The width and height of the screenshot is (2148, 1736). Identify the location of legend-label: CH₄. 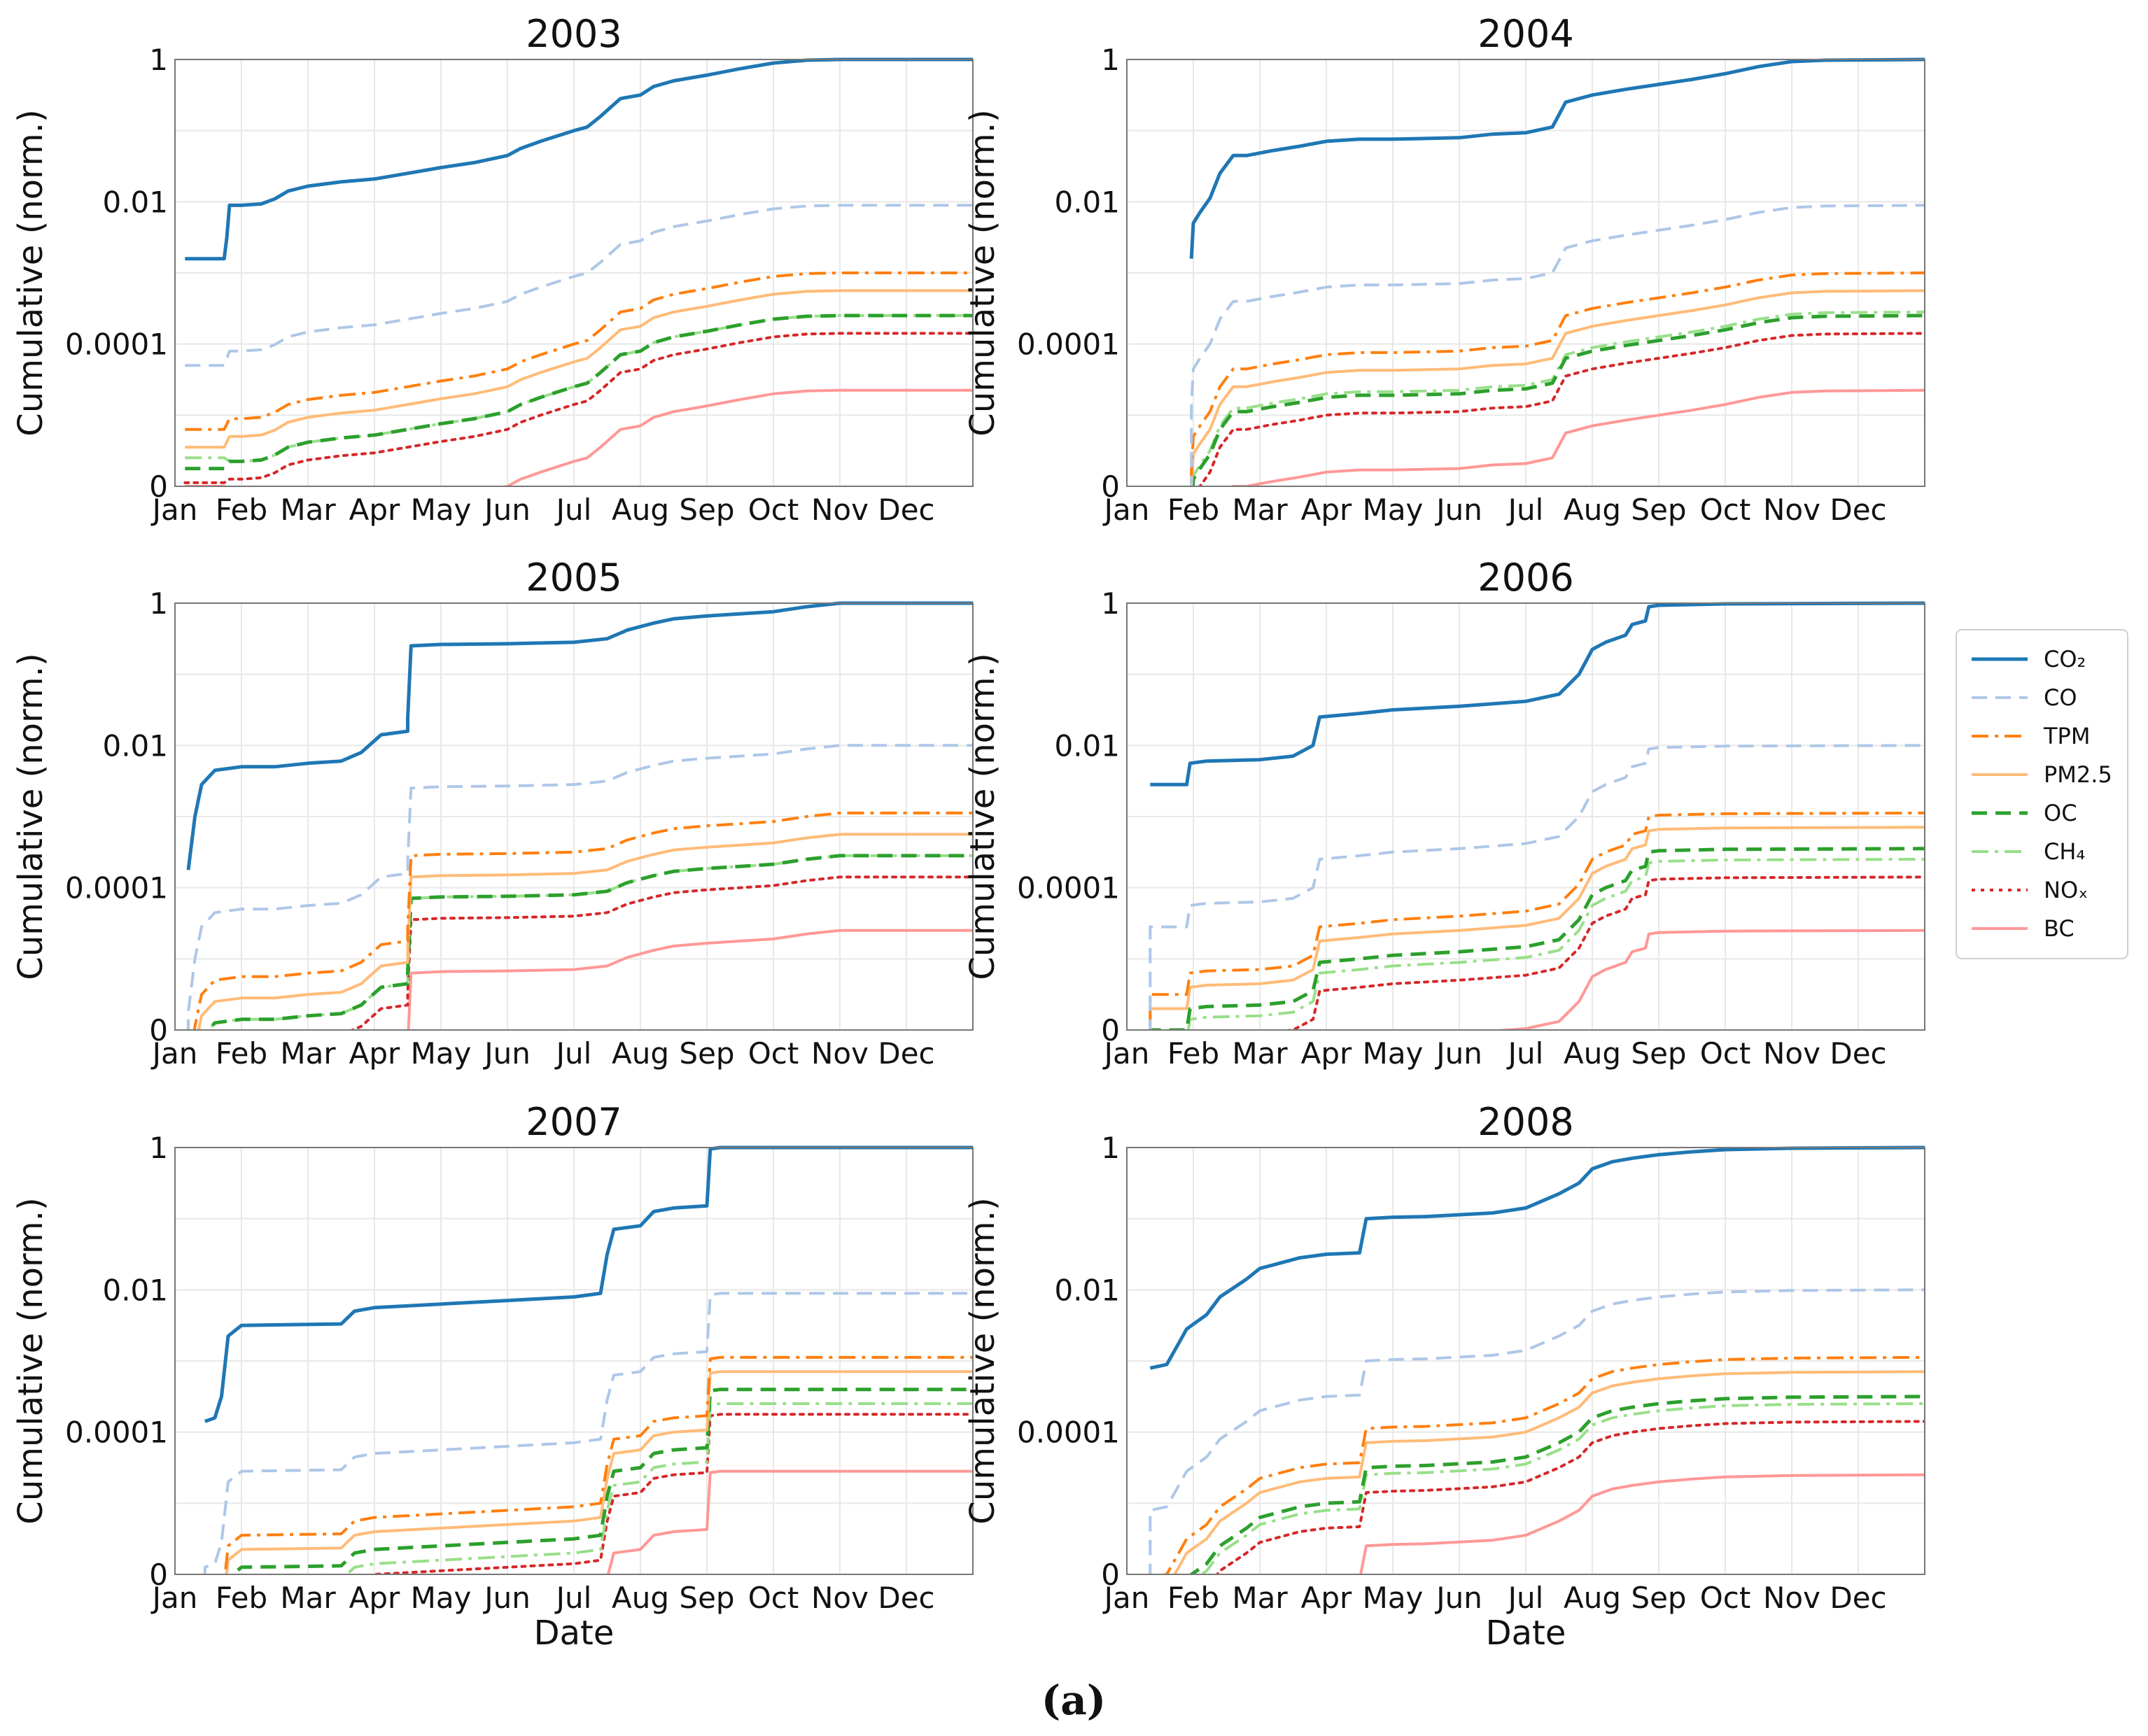
(2064, 852).